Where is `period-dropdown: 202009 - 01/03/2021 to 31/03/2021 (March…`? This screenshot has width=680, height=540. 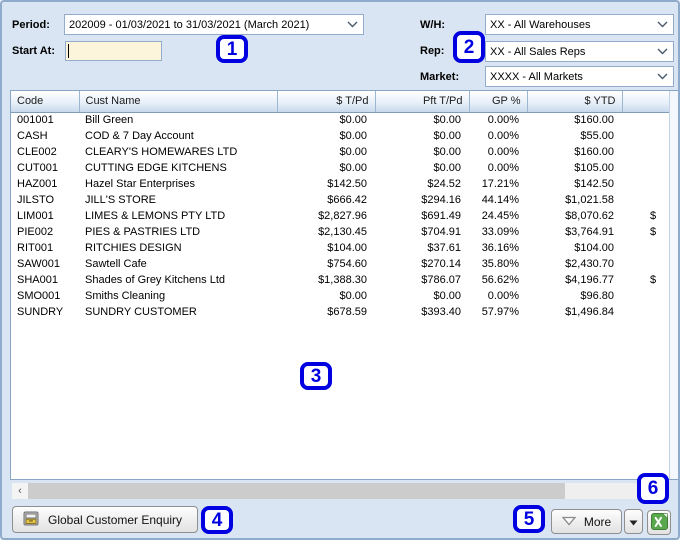 period-dropdown: 202009 - 01/03/2021 to 31/03/2021 (March… is located at coordinates (214, 24).